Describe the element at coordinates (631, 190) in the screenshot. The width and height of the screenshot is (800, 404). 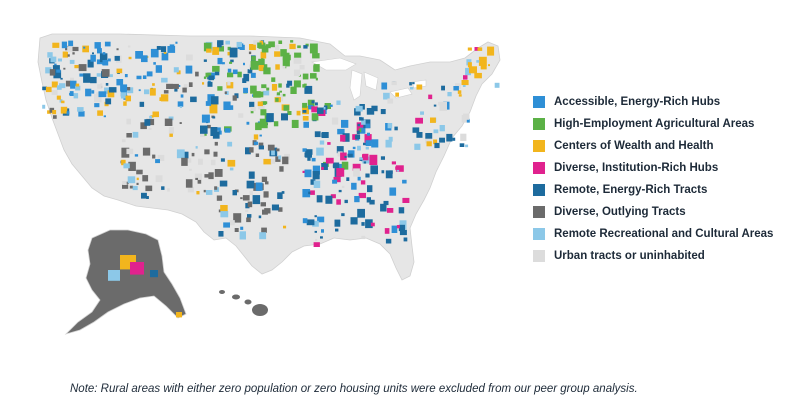
I see `legend-label: Remote, Energy-Rich Tracts` at that location.